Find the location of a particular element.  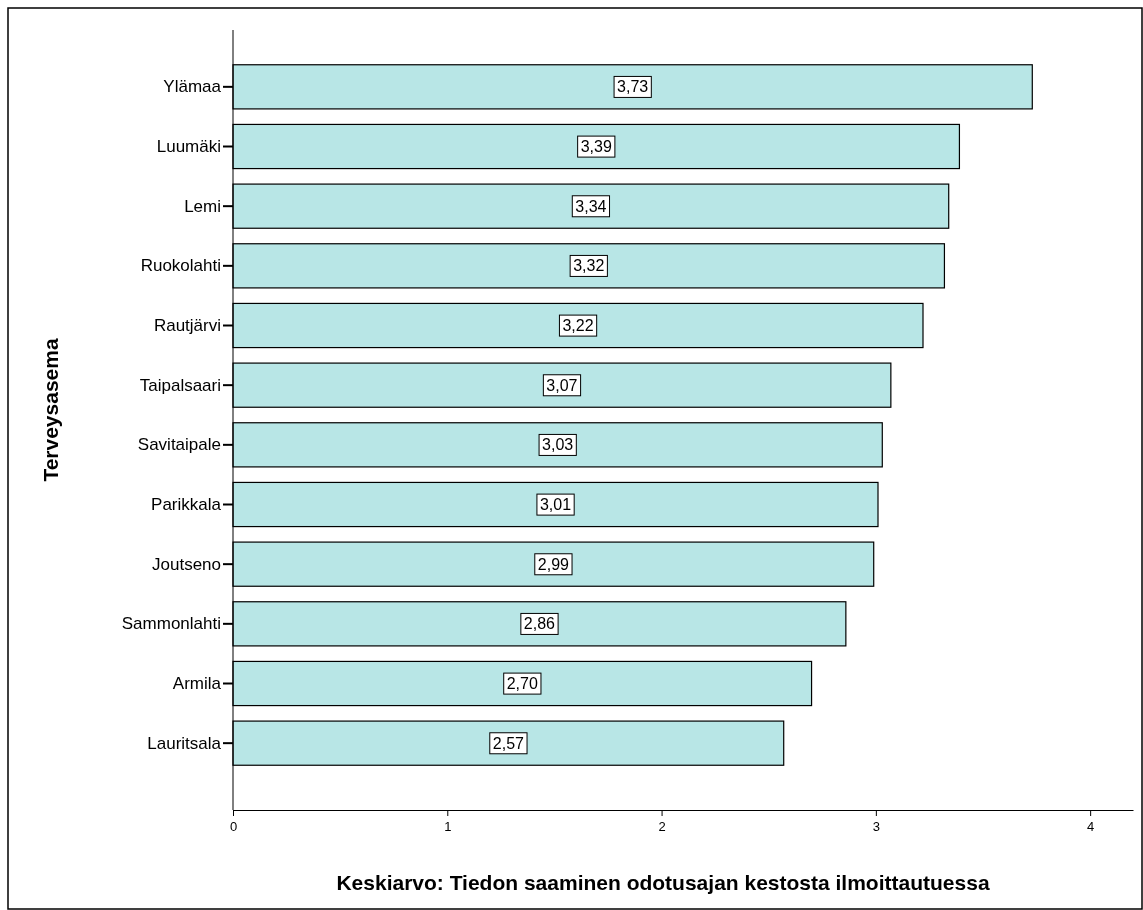

data-label: 3,07 is located at coordinates (562, 385).